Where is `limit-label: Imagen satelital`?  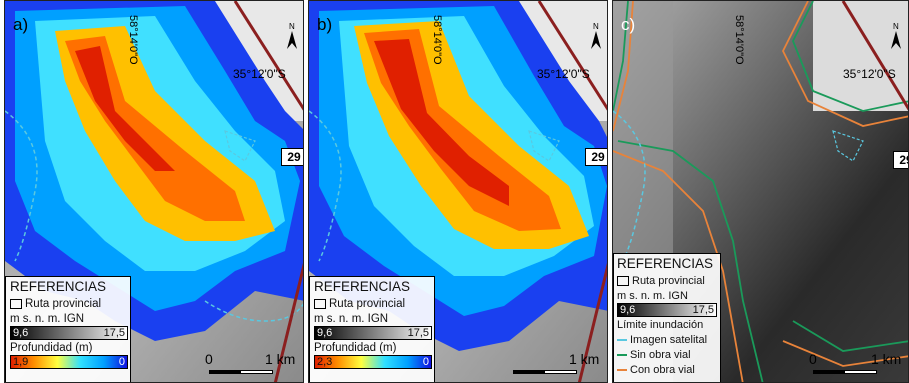
limit-label: Imagen satelital is located at coordinates (669, 339).